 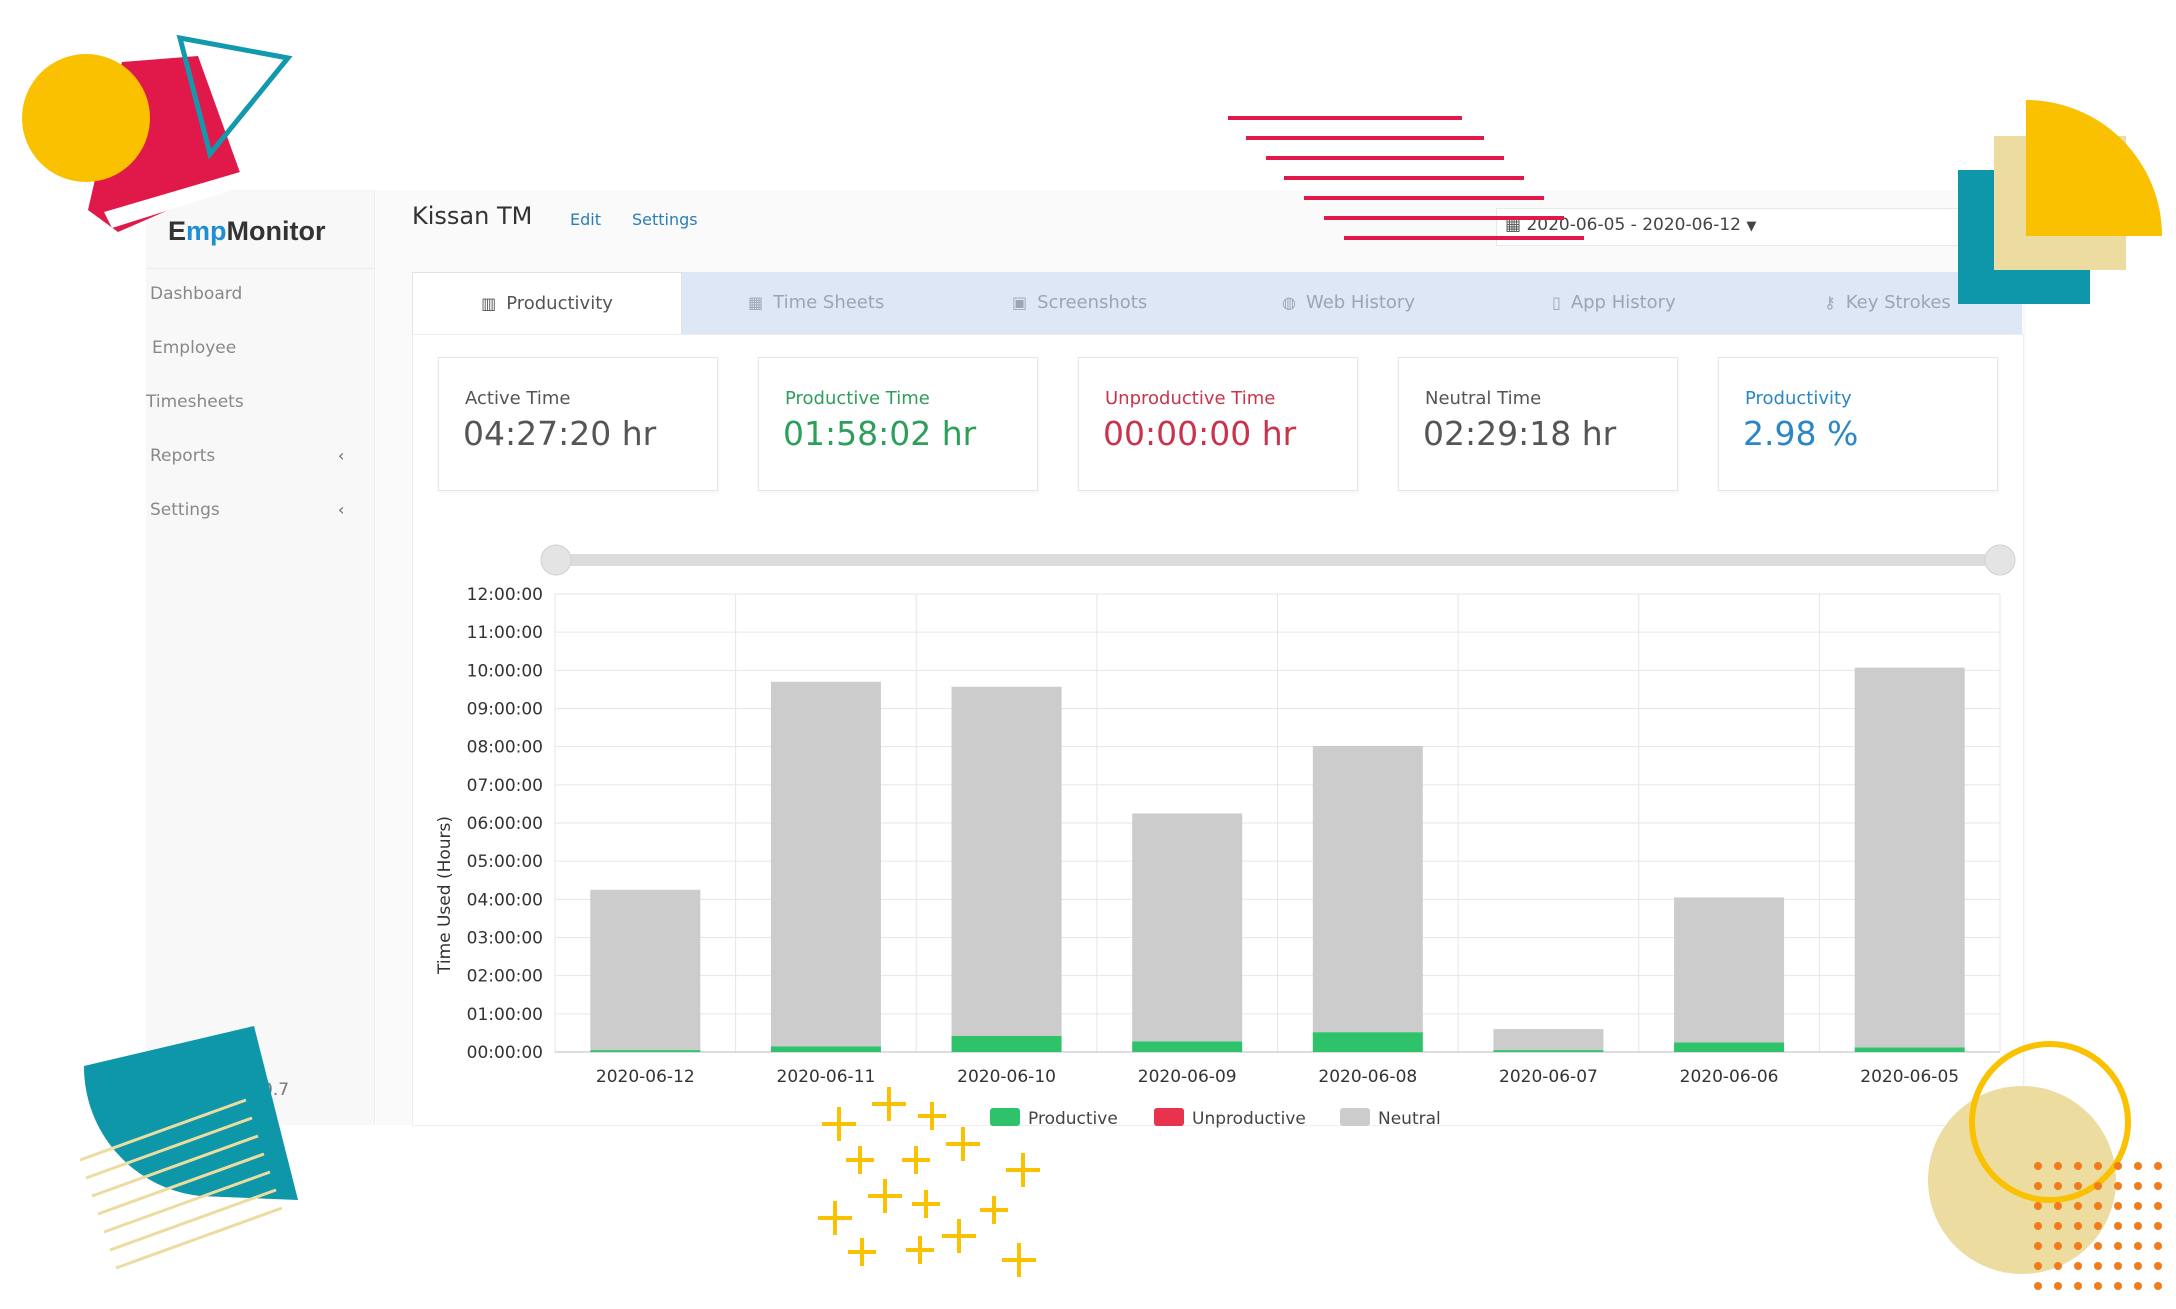 What do you see at coordinates (1634, 225) in the screenshot?
I see `date-range-value: 2020-06-05 - 2020-06-12` at bounding box center [1634, 225].